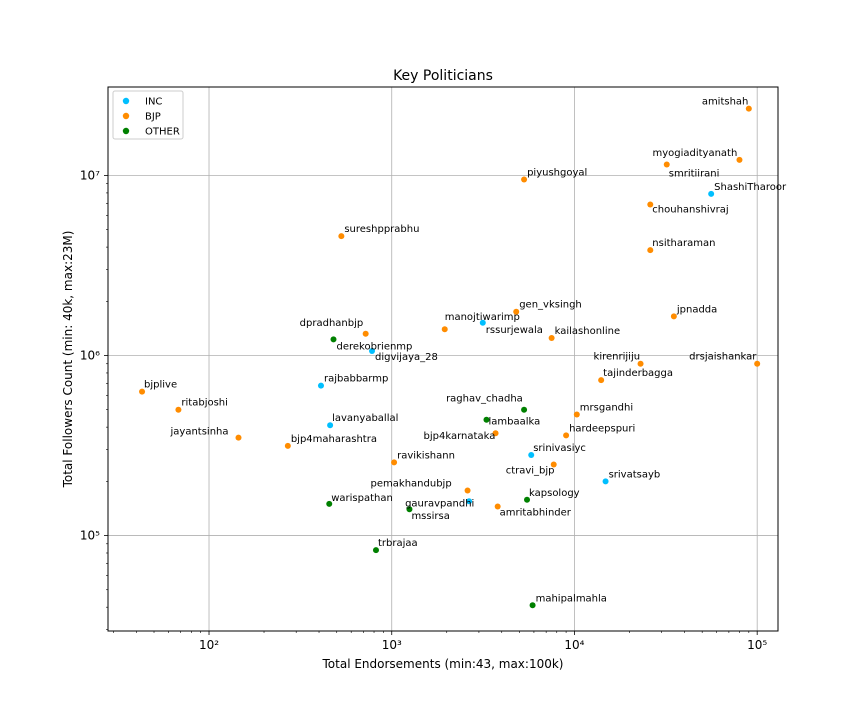 Image resolution: width=864 pixels, height=720 pixels. What do you see at coordinates (602, 428) in the screenshot?
I see `point-label-hardeepspuri: hardeepspuri` at bounding box center [602, 428].